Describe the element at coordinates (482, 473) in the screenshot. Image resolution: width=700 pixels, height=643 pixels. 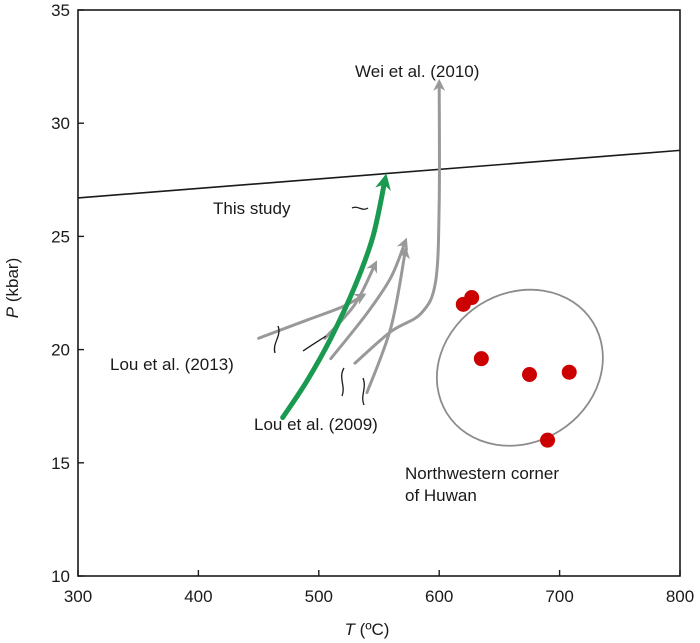
I see `annotation-nw-line1: Northwestern corner` at that location.